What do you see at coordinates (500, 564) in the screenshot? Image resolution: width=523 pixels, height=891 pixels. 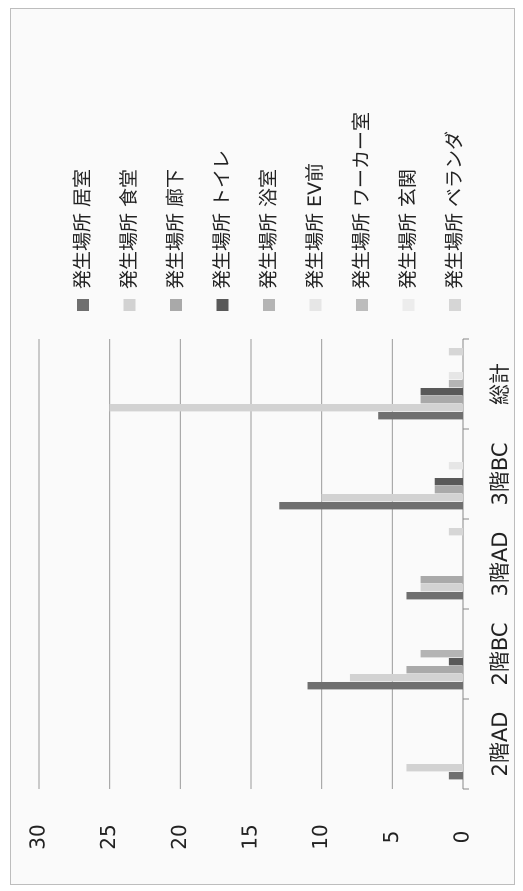 I see `category-label: 3階AD` at bounding box center [500, 564].